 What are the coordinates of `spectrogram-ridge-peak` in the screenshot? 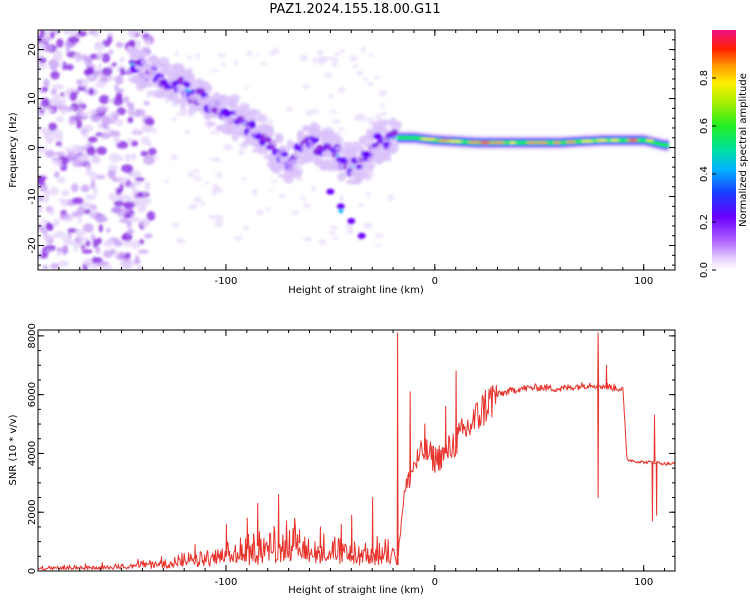 It's located at (395, 138).